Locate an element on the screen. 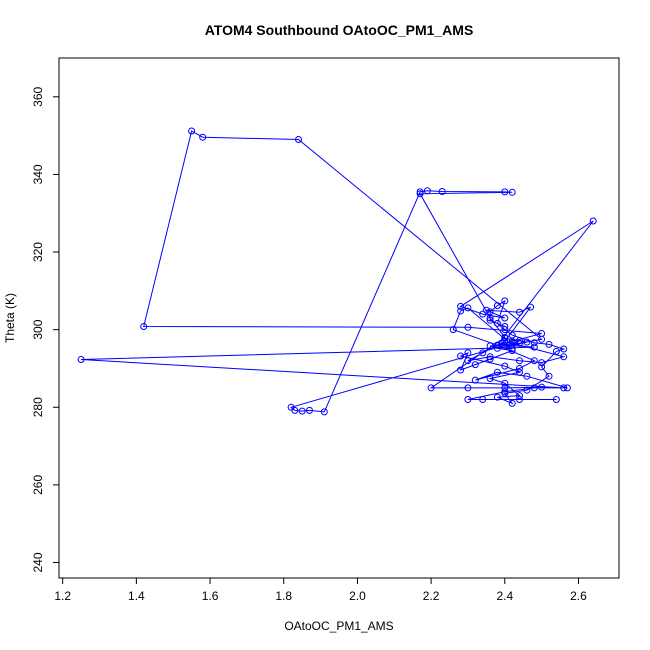 The width and height of the screenshot is (650, 650). x-tick-label: 1.8 is located at coordinates (283, 596).